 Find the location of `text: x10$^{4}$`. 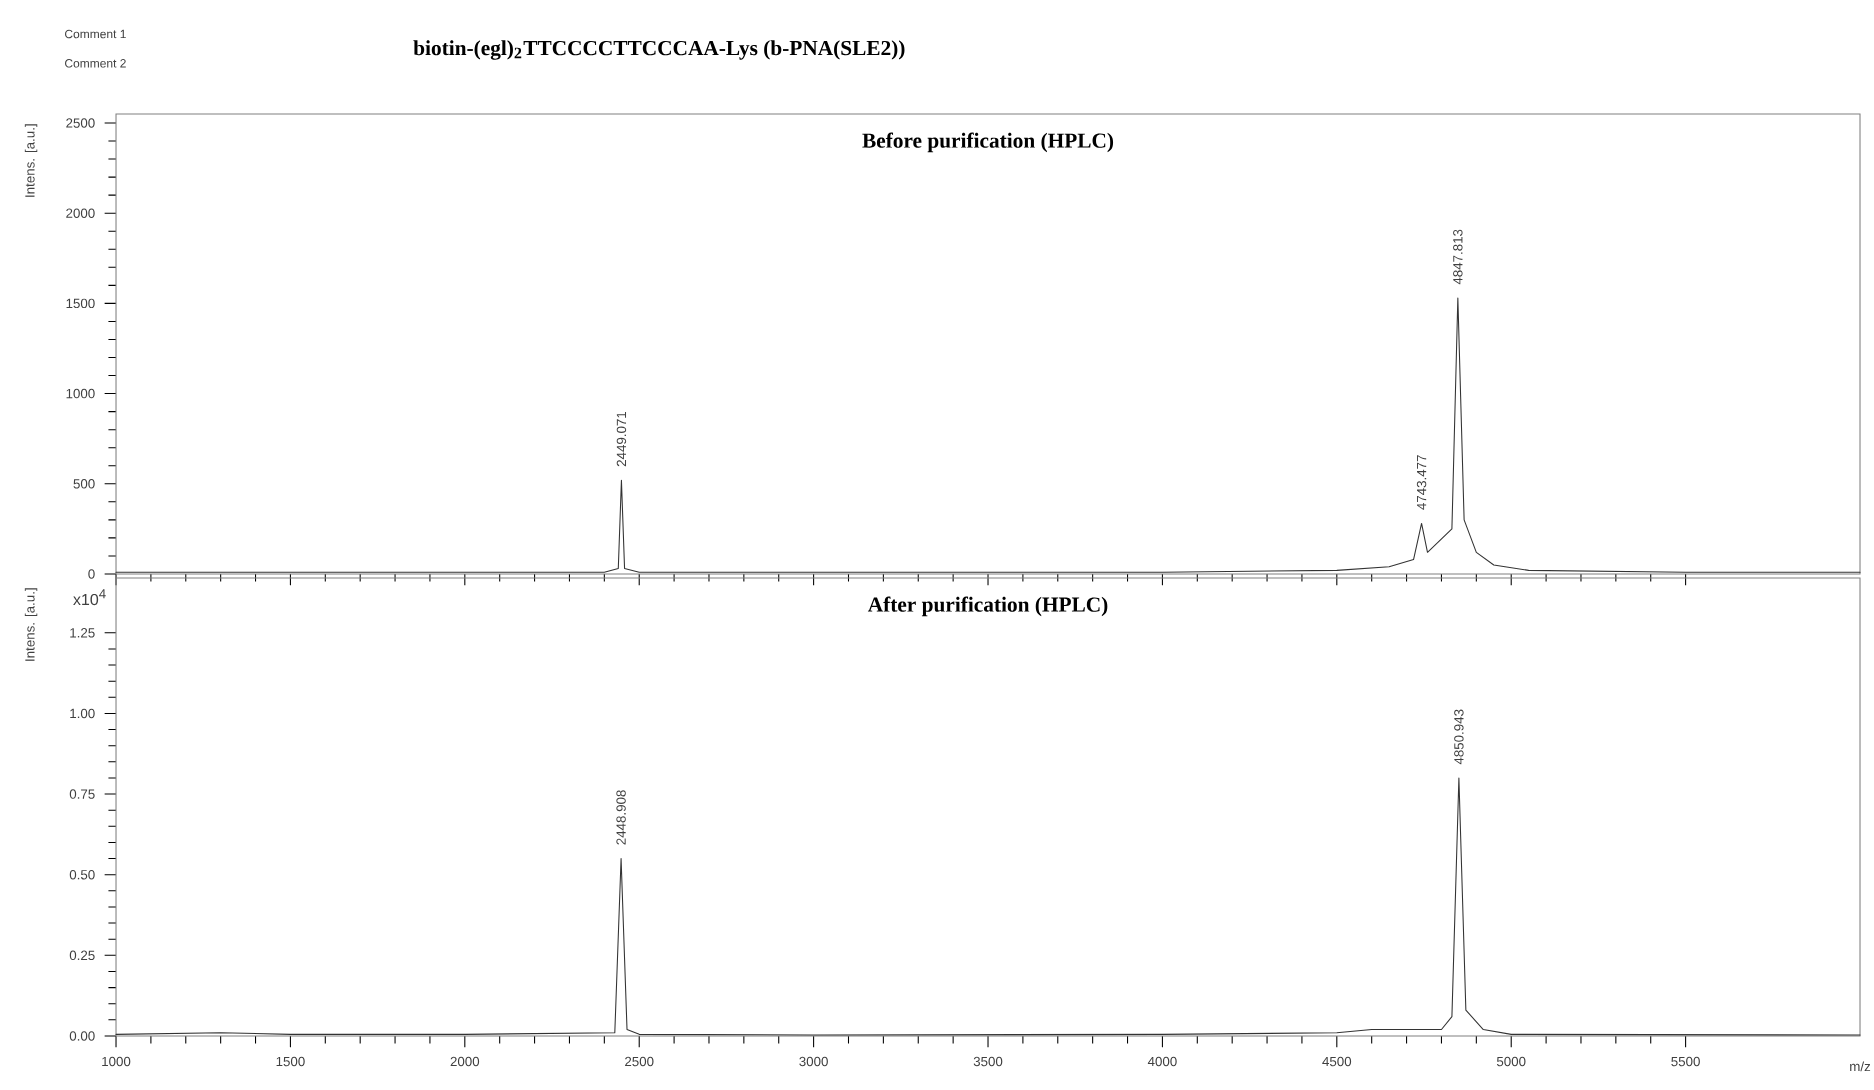

text: x10$^{4}$ is located at coordinates (89, 597).